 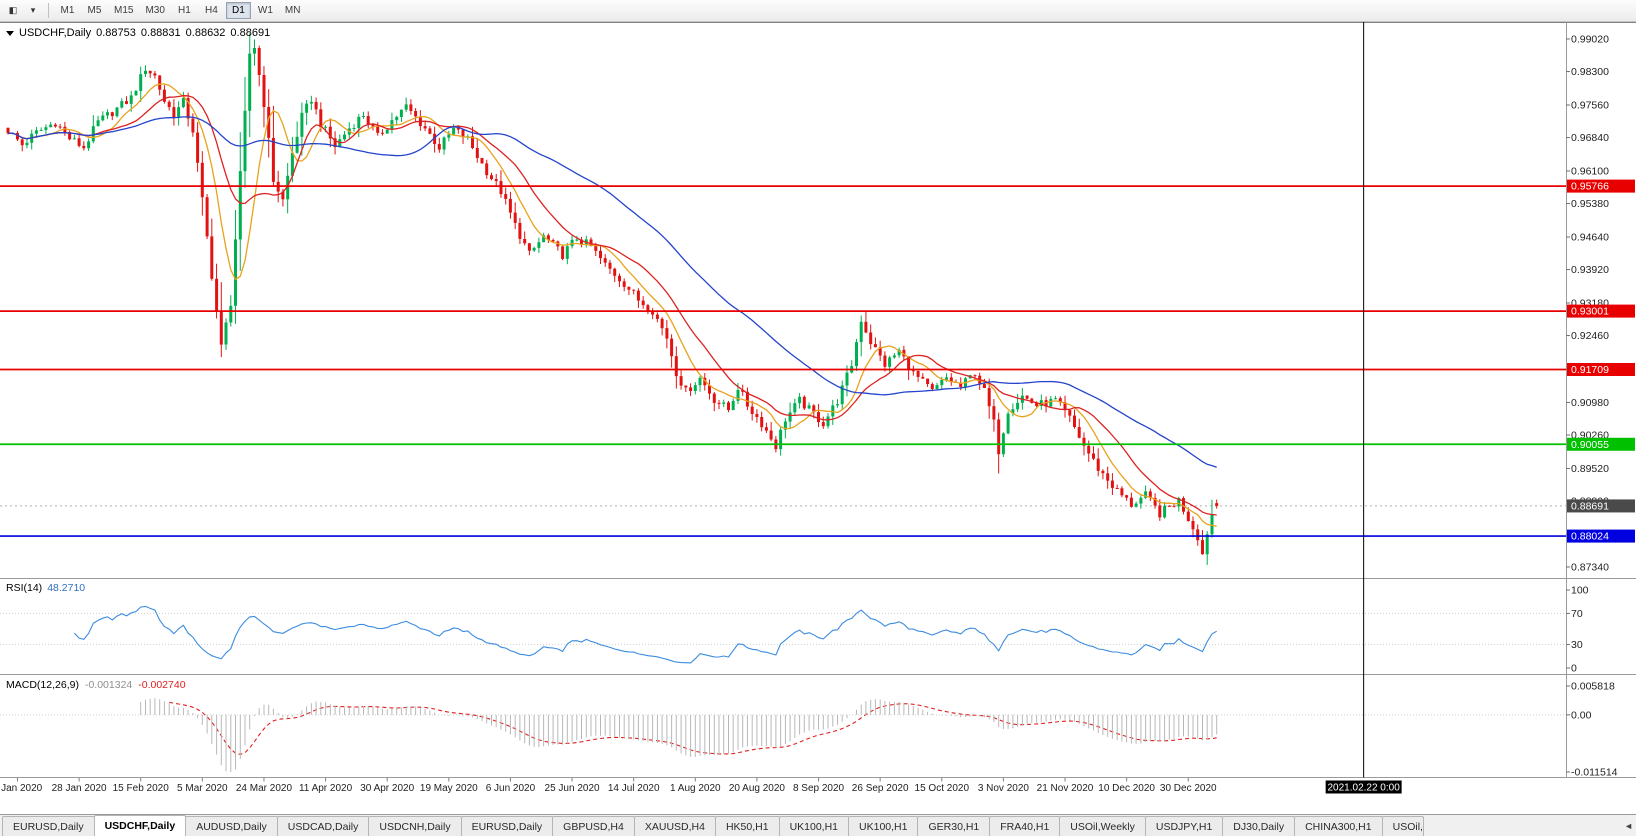 What do you see at coordinates (1590, 469) in the screenshot?
I see `price-tick-label: 0.89520` at bounding box center [1590, 469].